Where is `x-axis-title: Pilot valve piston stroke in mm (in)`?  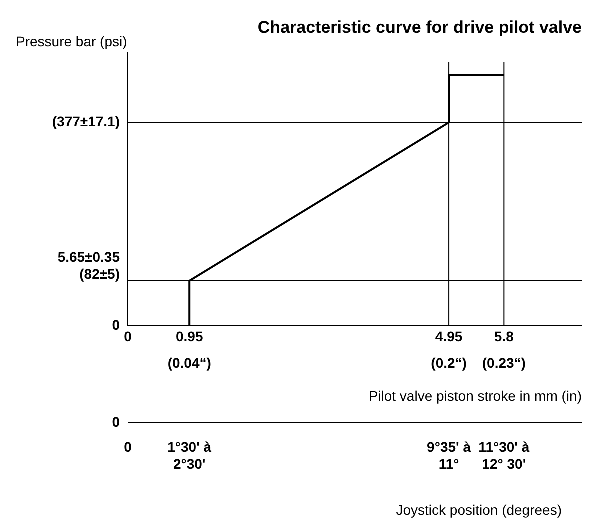
x-axis-title: Pilot valve piston stroke in mm (in) is located at coordinates (475, 396).